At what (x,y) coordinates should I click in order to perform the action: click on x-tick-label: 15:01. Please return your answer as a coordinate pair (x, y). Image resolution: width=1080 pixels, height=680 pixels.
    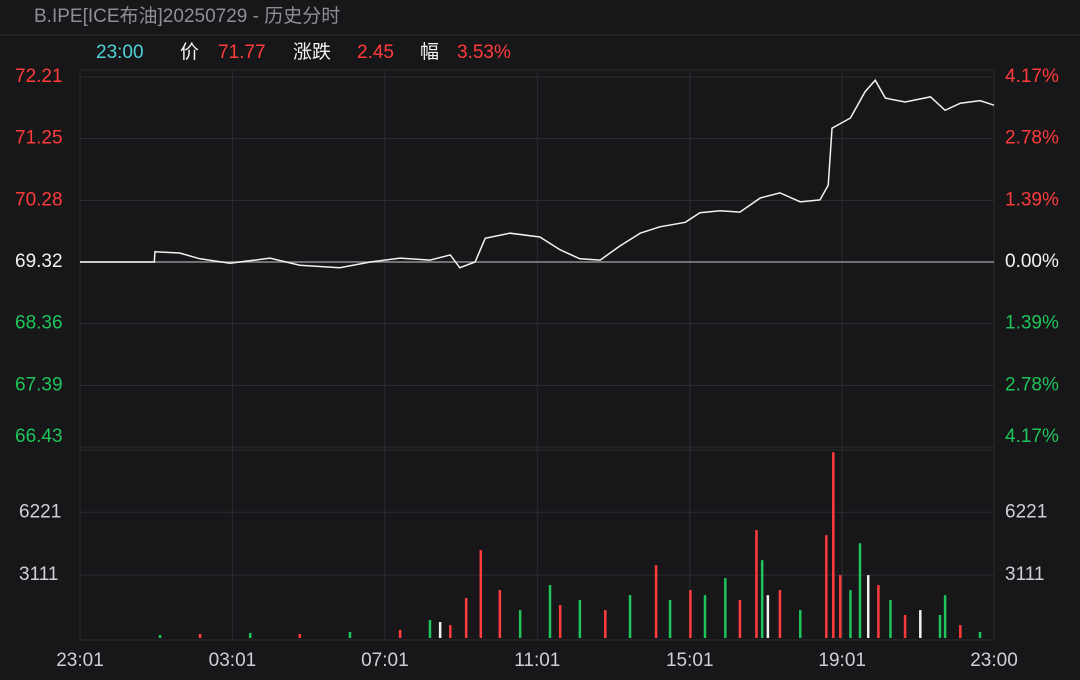
    Looking at the image, I should click on (690, 660).